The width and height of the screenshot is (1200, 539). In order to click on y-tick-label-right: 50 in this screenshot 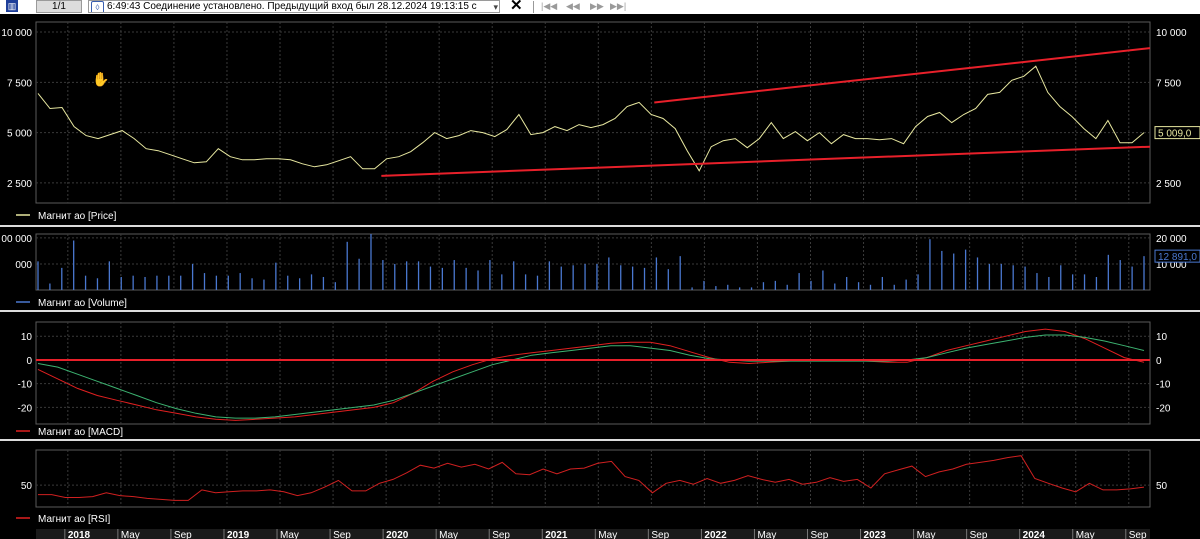, I will do `click(1162, 486)`.